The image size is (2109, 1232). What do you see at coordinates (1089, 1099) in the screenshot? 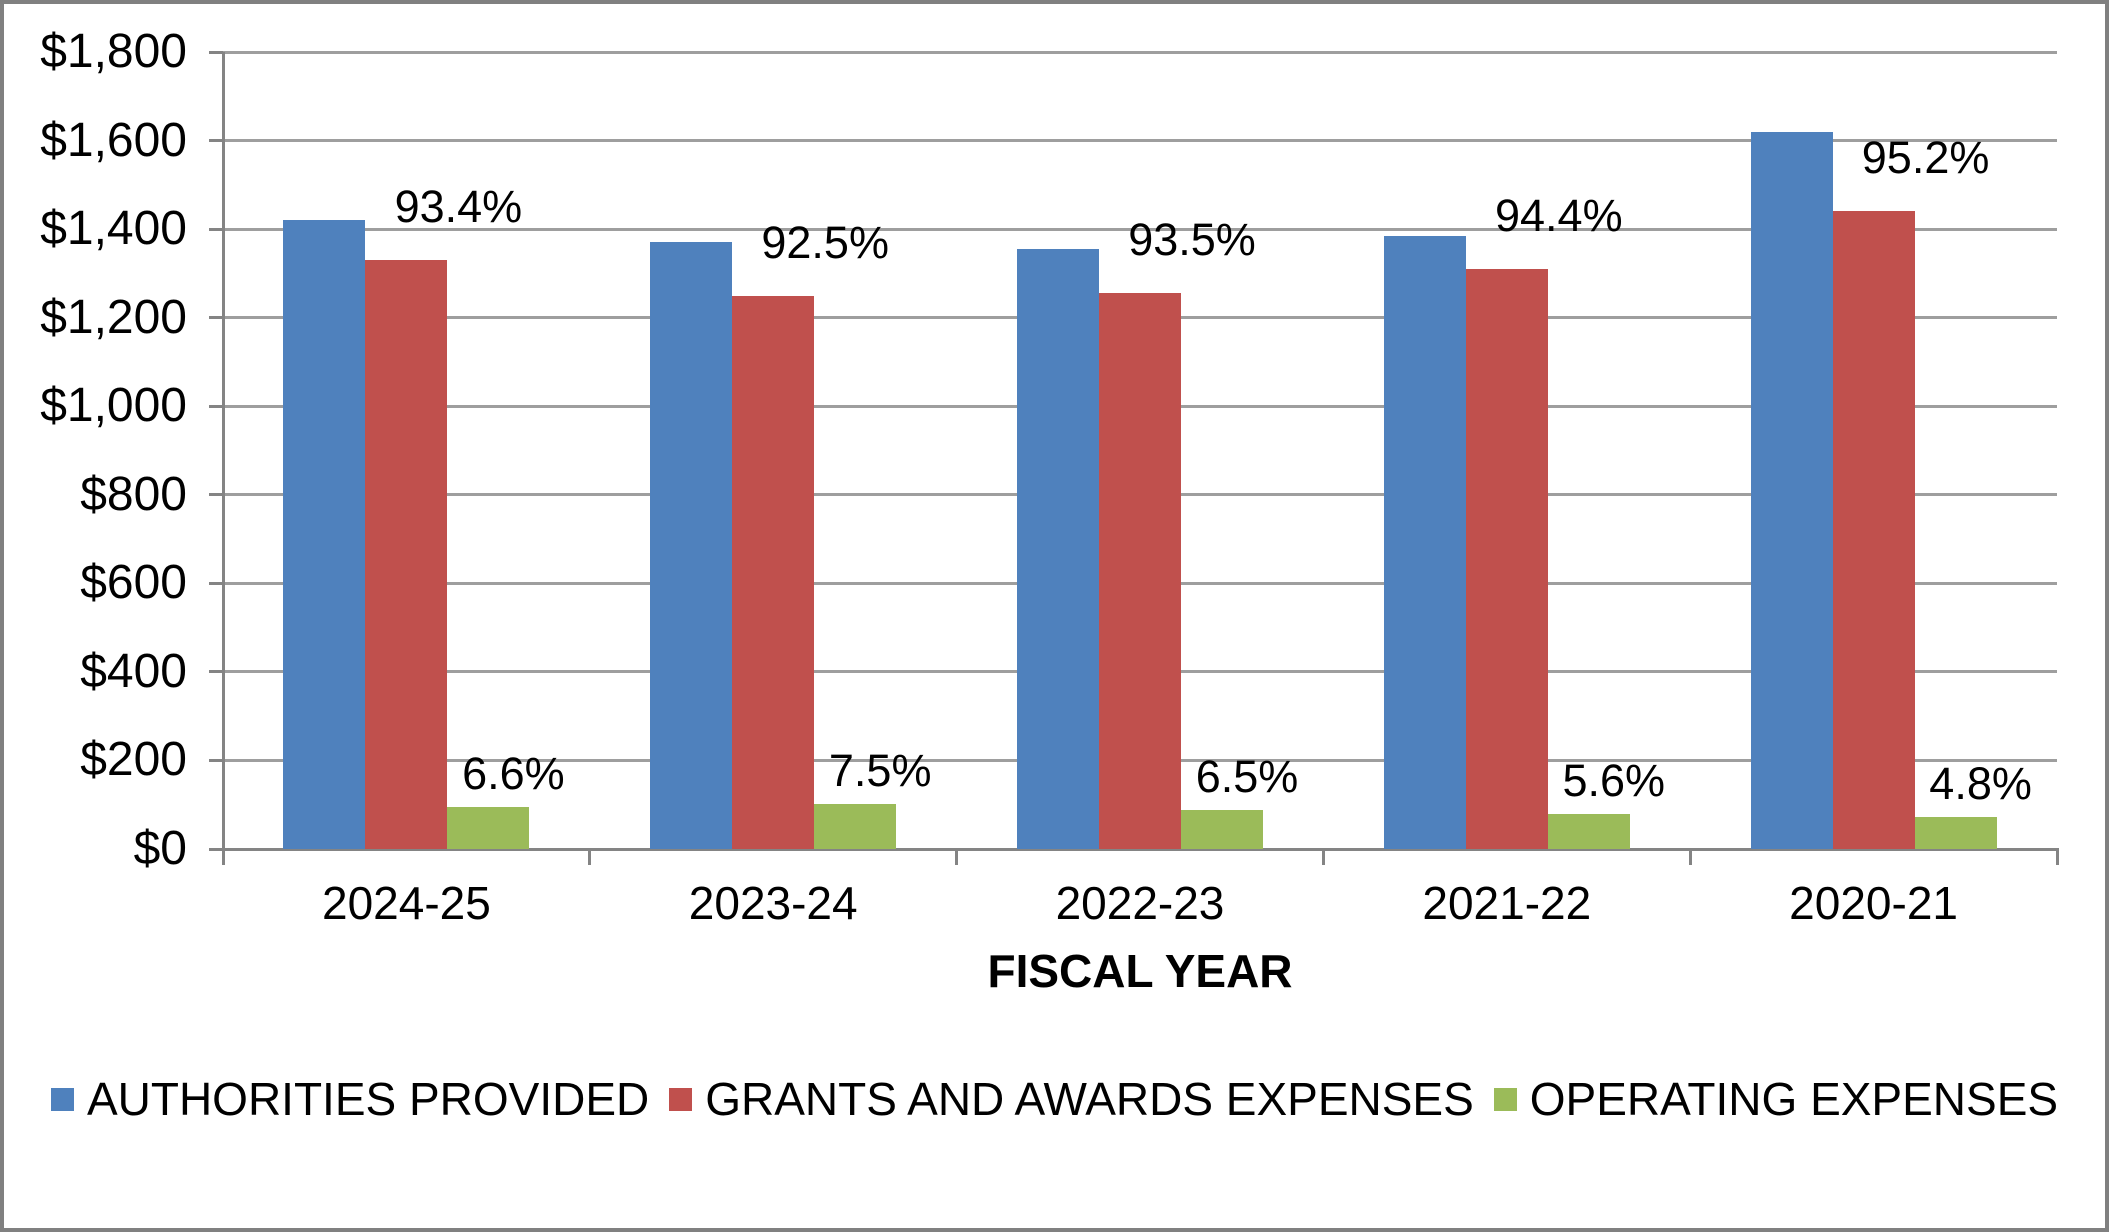
I see `legend-label: GRANTS AND AWARDS EXPENSES` at bounding box center [1089, 1099].